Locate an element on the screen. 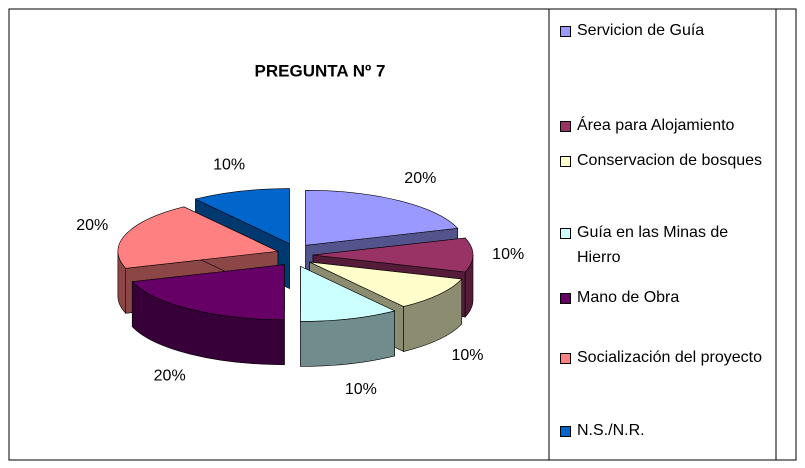  legend-item: Conservacion de bosques is located at coordinates (664, 160).